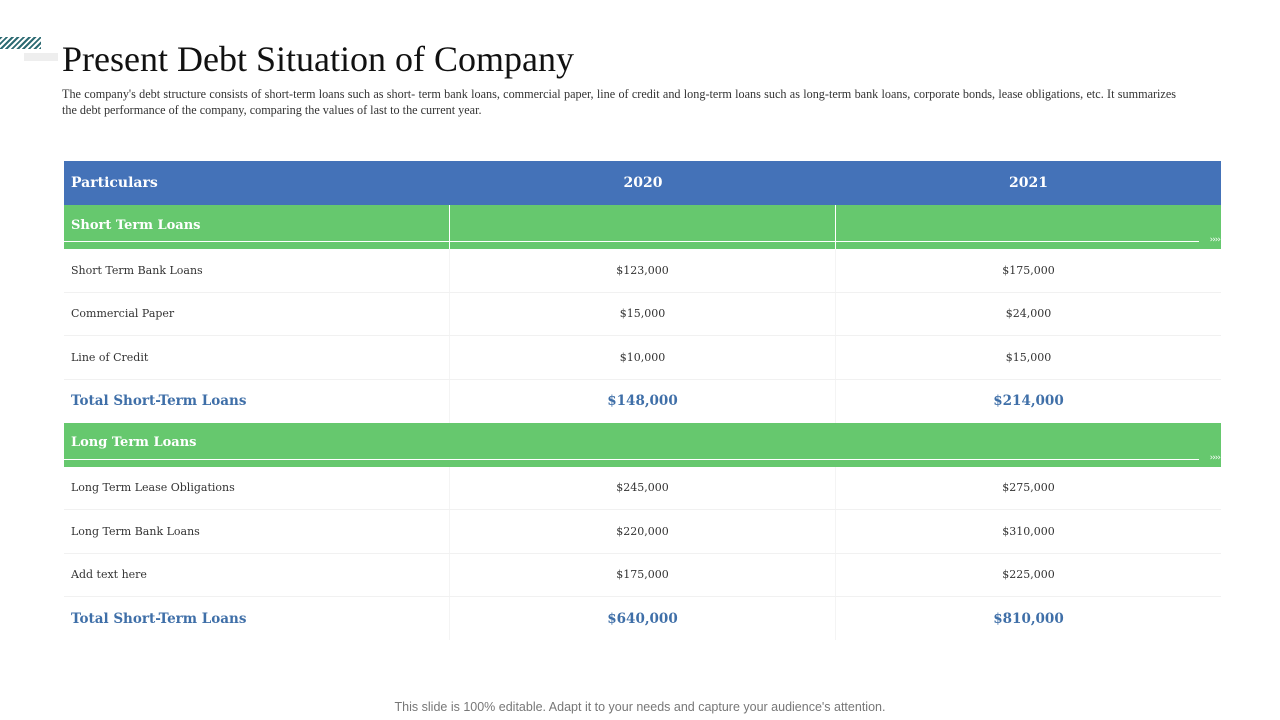 This screenshot has width=1280, height=720. I want to click on section-label: Long Term Loans, so click(134, 442).